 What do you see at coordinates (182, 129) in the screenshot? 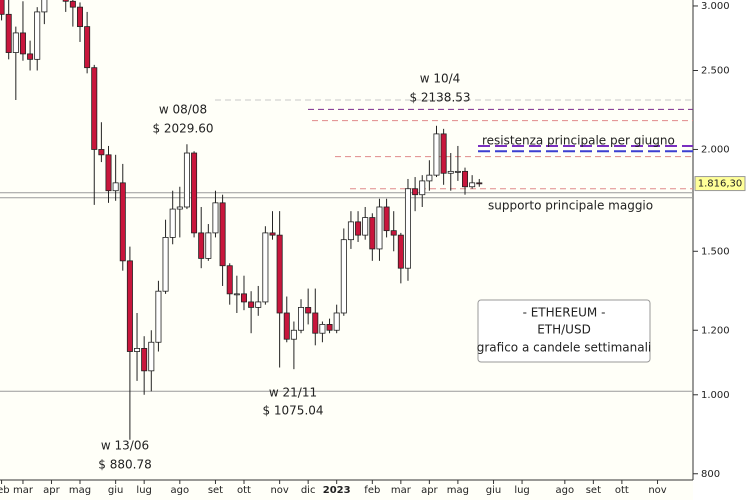
I see `annotation: $ 2029.60` at bounding box center [182, 129].